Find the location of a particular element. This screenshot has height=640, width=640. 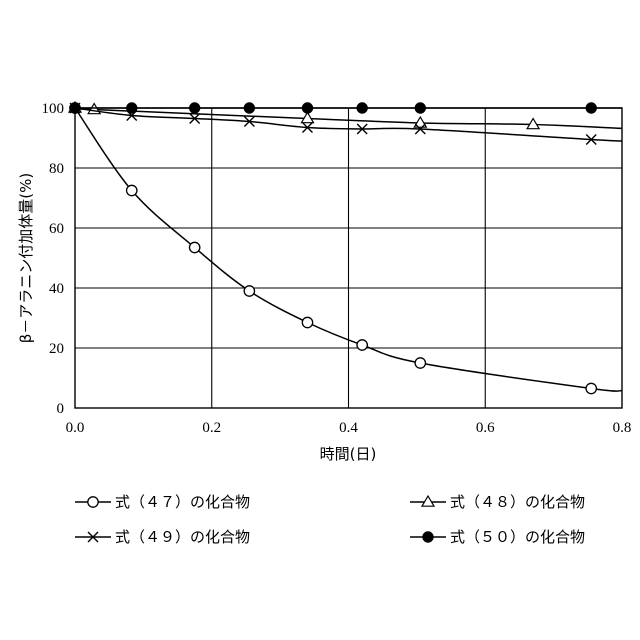

legend-label: 式（５０）の化合物 is located at coordinates (517, 537).